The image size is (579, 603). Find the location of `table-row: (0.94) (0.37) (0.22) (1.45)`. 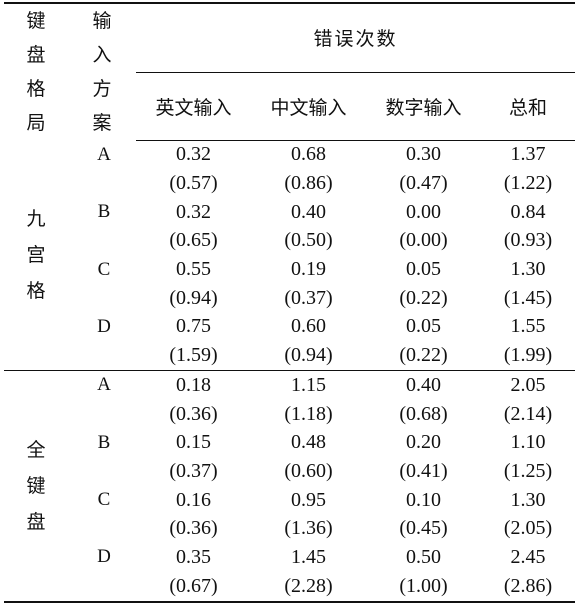

table-row: (0.94) (0.37) (0.22) (1.45) is located at coordinates (289, 298).